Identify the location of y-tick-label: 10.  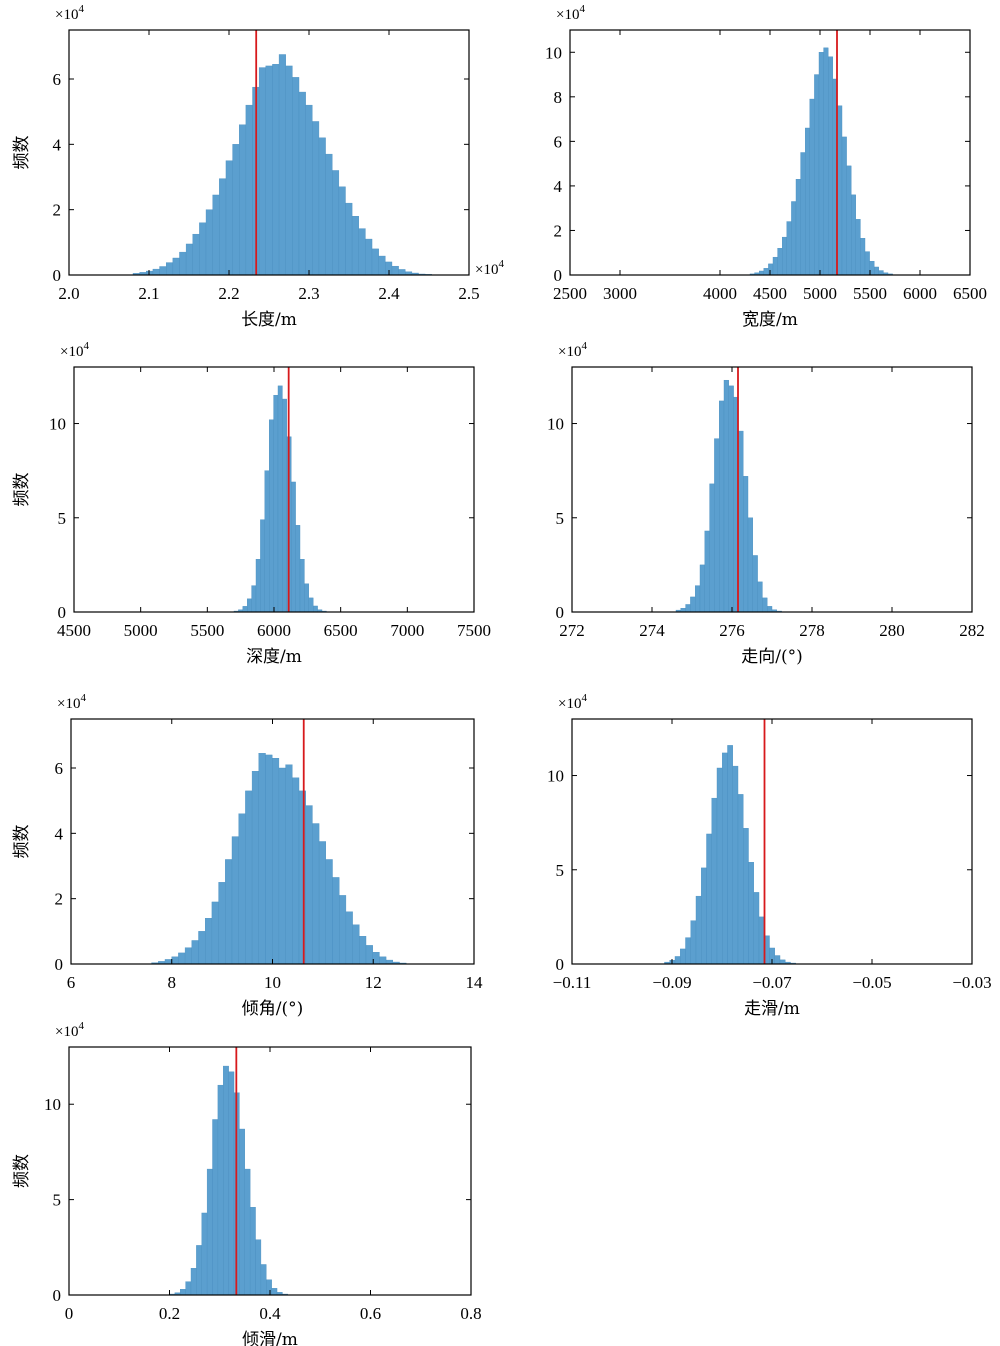
(553, 52).